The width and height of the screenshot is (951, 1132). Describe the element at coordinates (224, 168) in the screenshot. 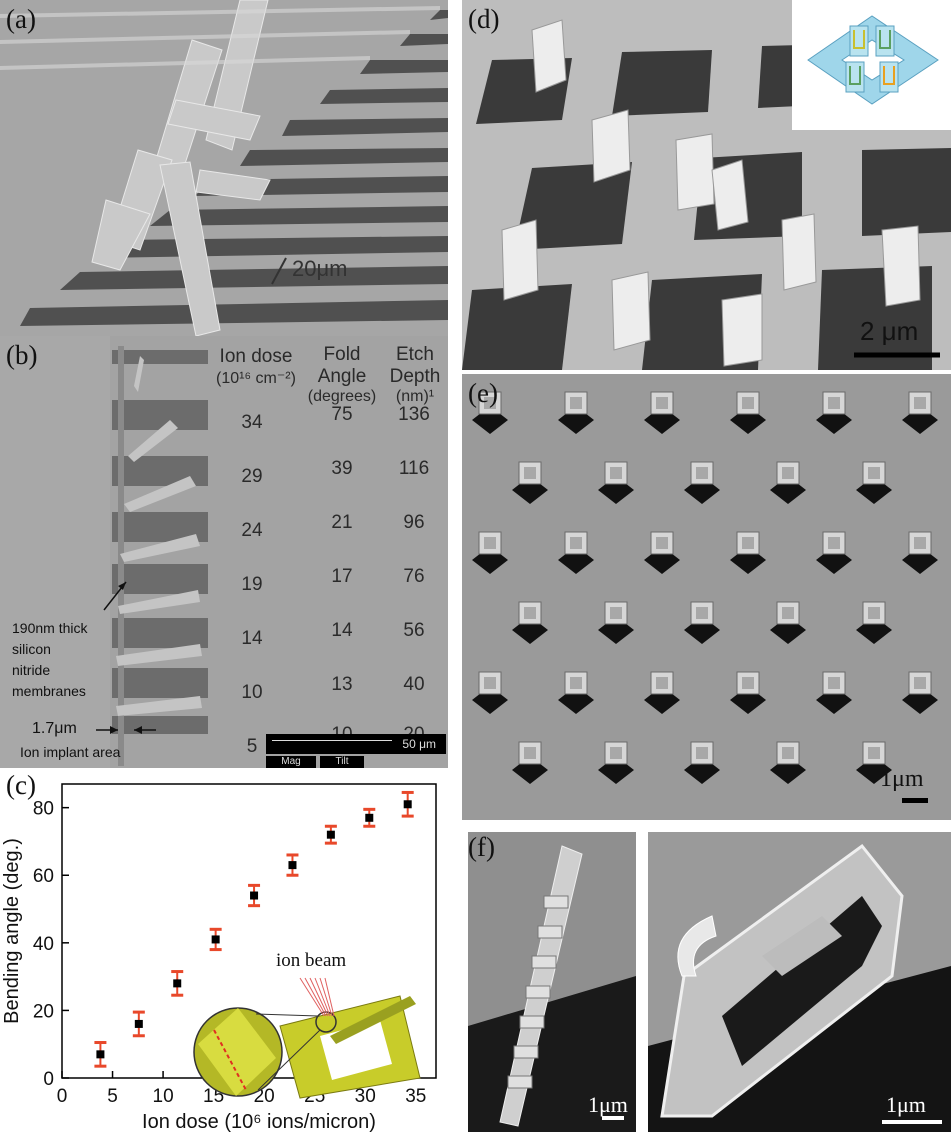

I see `panel-a-sem-image` at that location.